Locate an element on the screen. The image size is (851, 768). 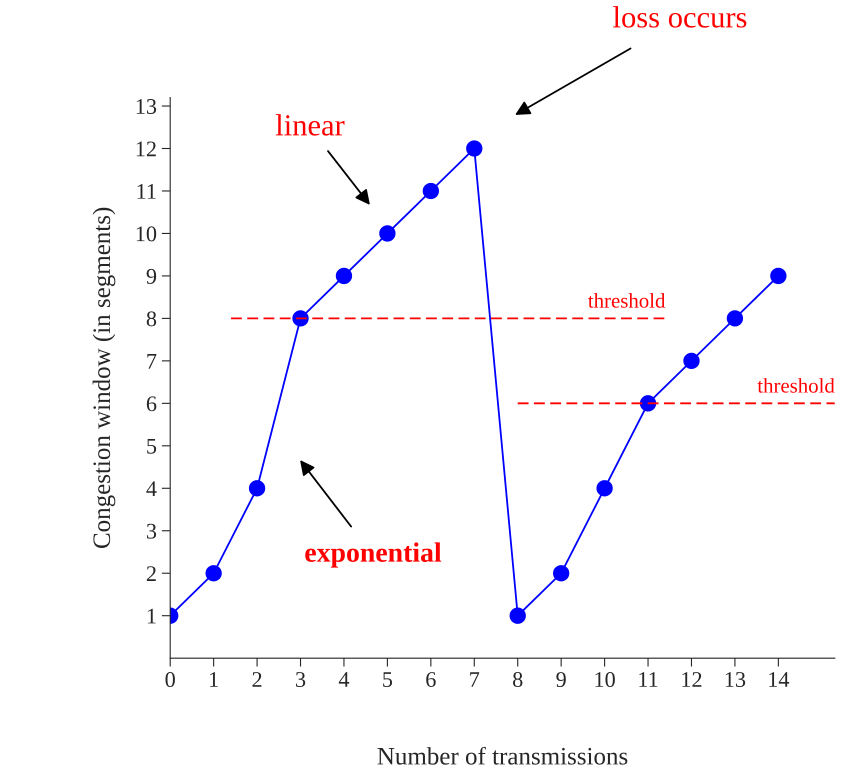
annotation: linear is located at coordinates (310, 125).